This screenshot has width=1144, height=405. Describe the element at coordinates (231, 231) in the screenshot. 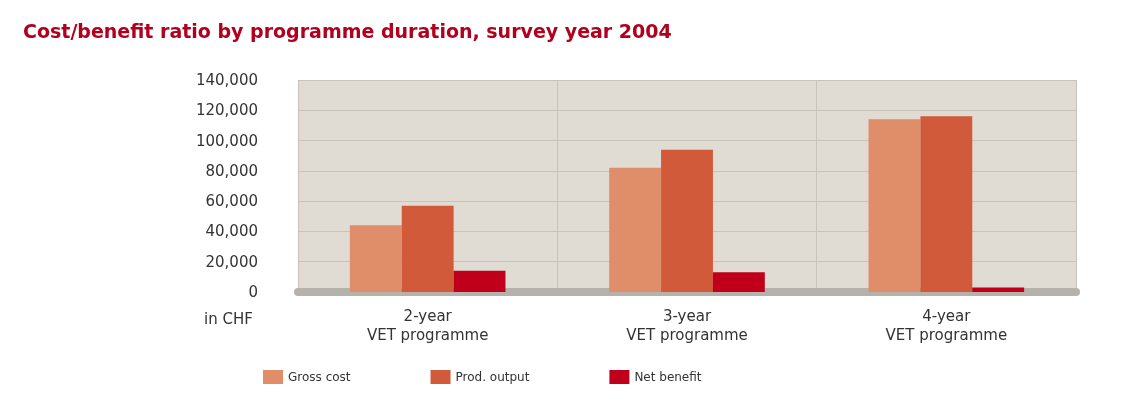

I see `y-tick-label: 40,000` at that location.